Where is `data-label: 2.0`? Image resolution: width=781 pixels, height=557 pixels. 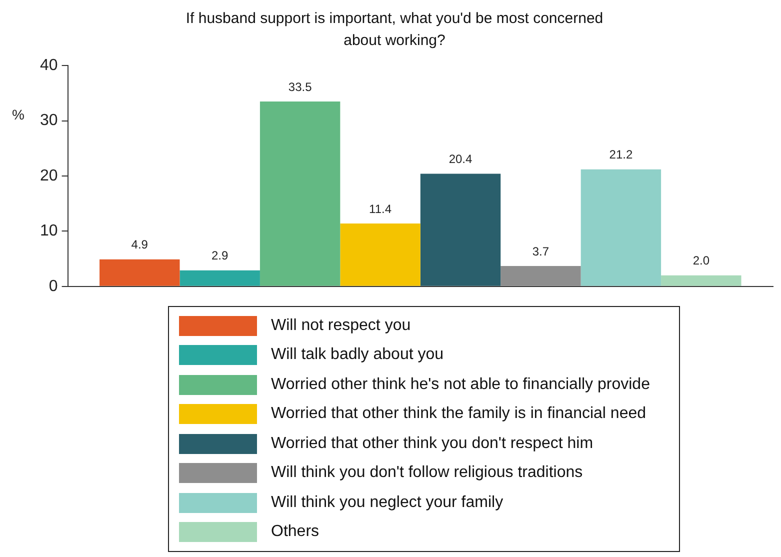 data-label: 2.0 is located at coordinates (701, 261).